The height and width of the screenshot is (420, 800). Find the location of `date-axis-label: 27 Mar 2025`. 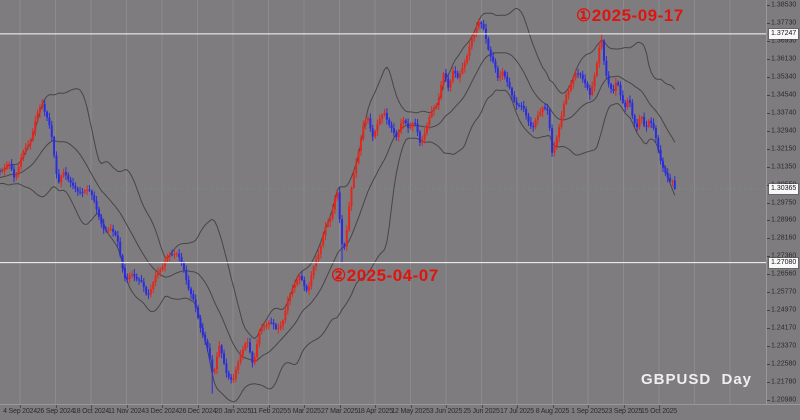

date-axis-label: 27 Mar 2025 is located at coordinates (339, 411).